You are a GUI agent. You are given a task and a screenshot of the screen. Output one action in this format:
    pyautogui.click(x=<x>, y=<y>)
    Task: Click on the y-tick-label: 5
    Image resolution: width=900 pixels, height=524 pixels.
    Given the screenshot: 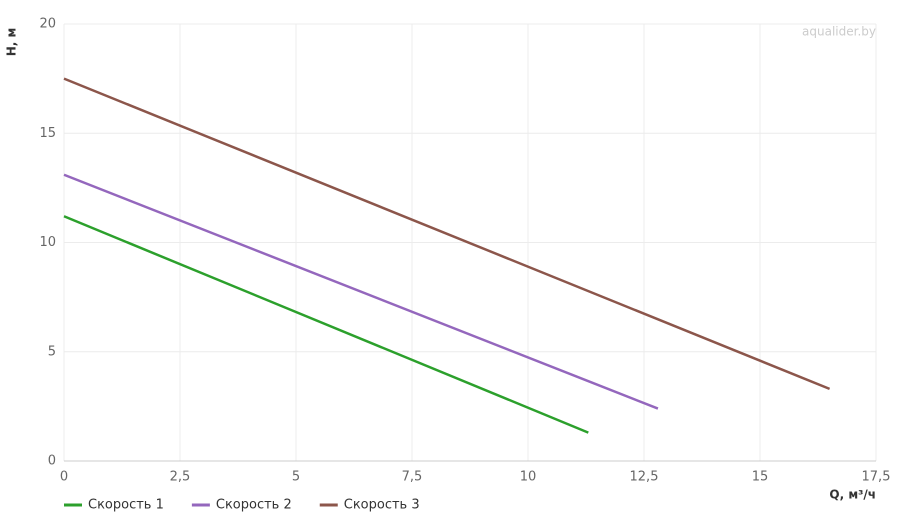 What is the action you would take?
    pyautogui.click(x=52, y=351)
    